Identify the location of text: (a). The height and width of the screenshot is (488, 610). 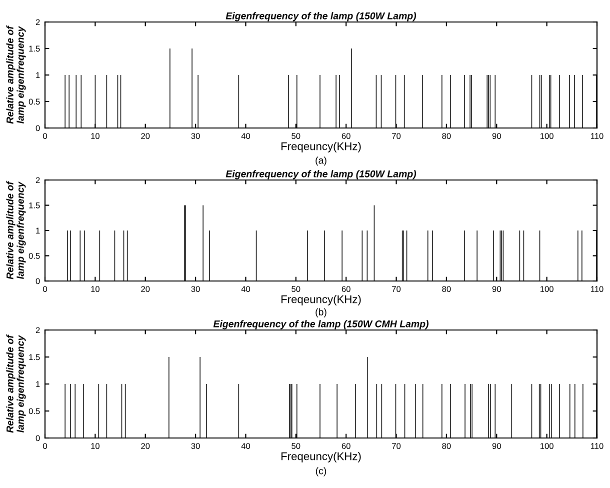
(321, 161).